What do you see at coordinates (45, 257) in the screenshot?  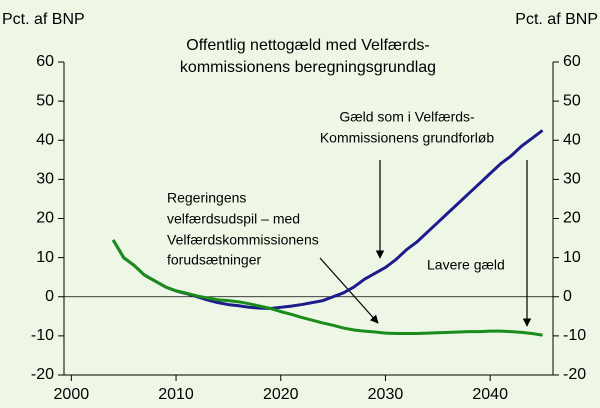 I see `y-tick-label: 10` at bounding box center [45, 257].